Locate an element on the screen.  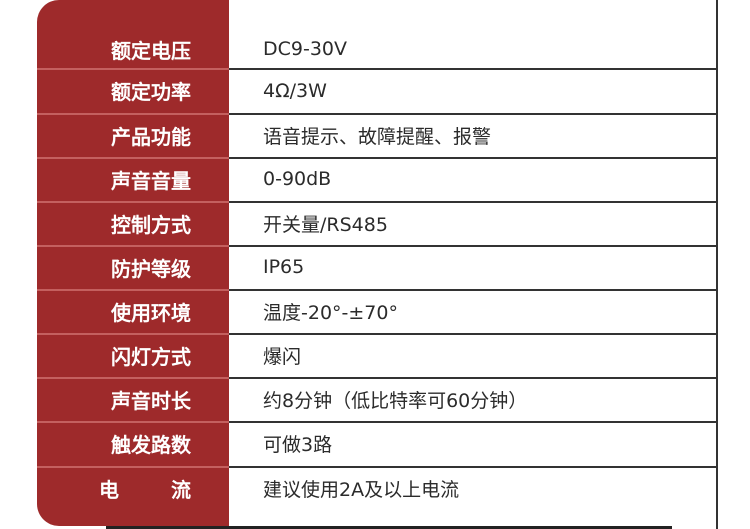
spec-label: 使用环境 is located at coordinates (133, 311).